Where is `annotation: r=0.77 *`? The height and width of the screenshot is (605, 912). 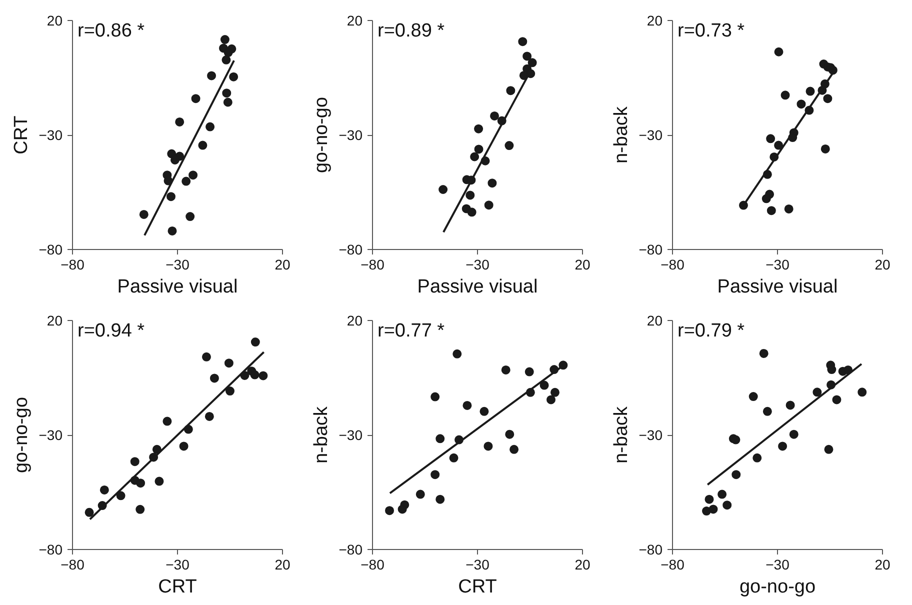
annotation: r=0.77 * is located at coordinates (412, 331).